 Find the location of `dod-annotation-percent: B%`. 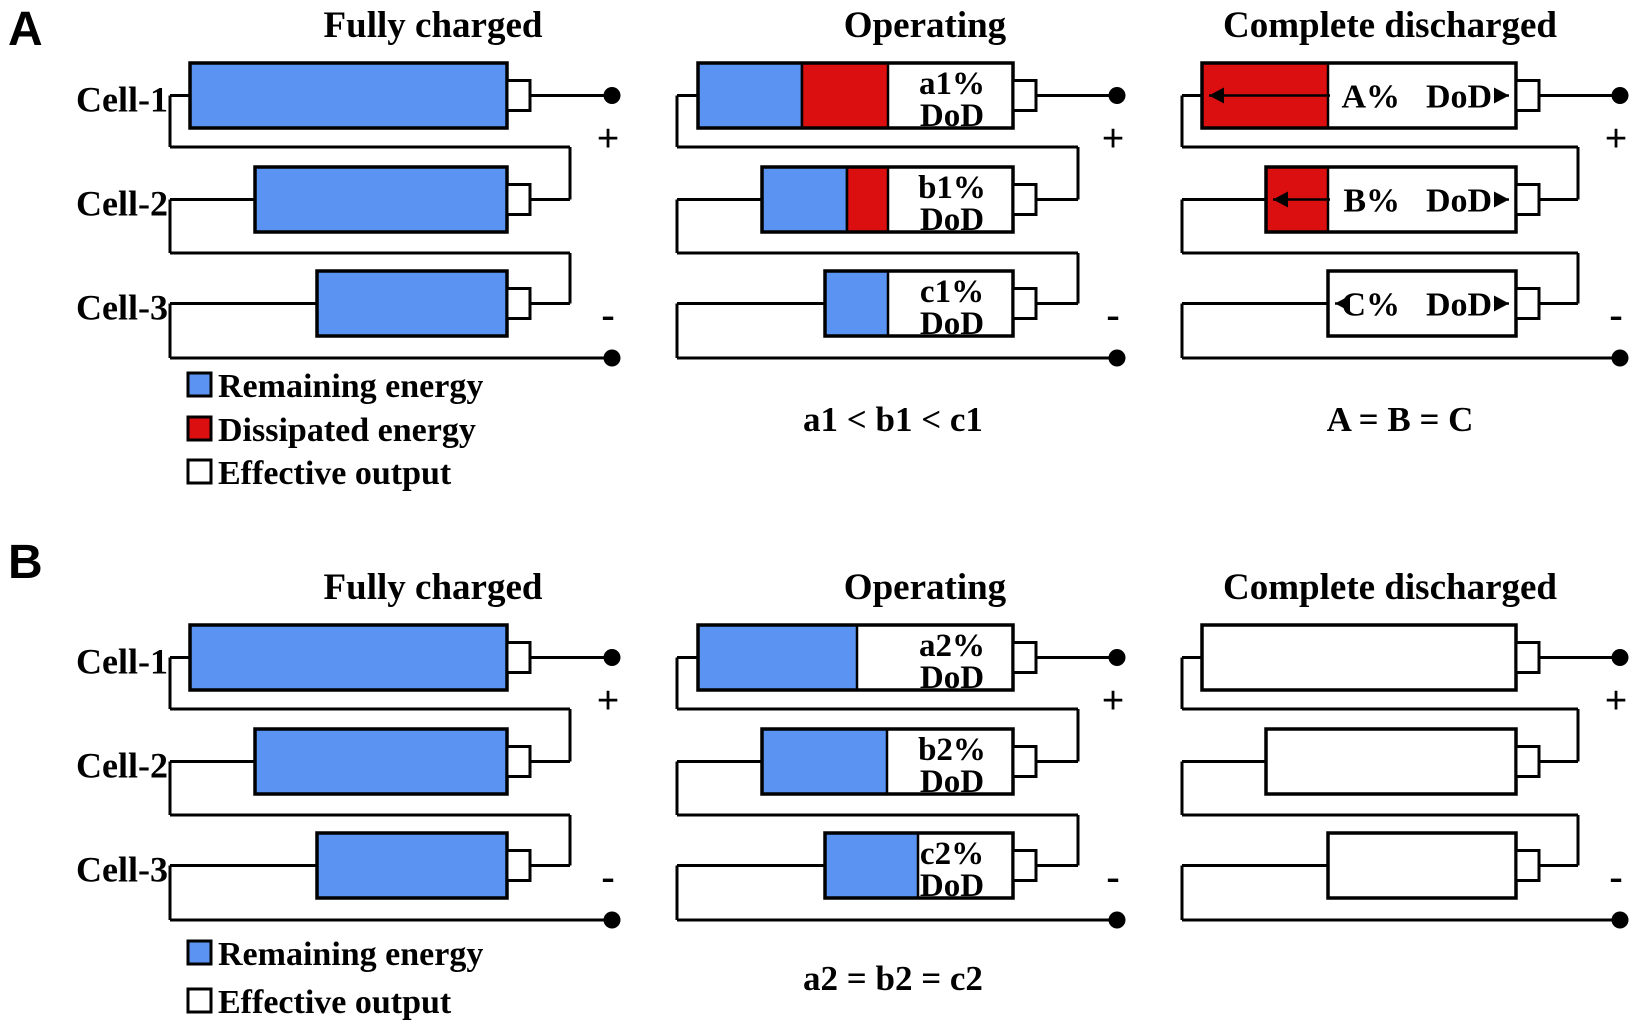

dod-annotation-percent: B% is located at coordinates (1371, 201).